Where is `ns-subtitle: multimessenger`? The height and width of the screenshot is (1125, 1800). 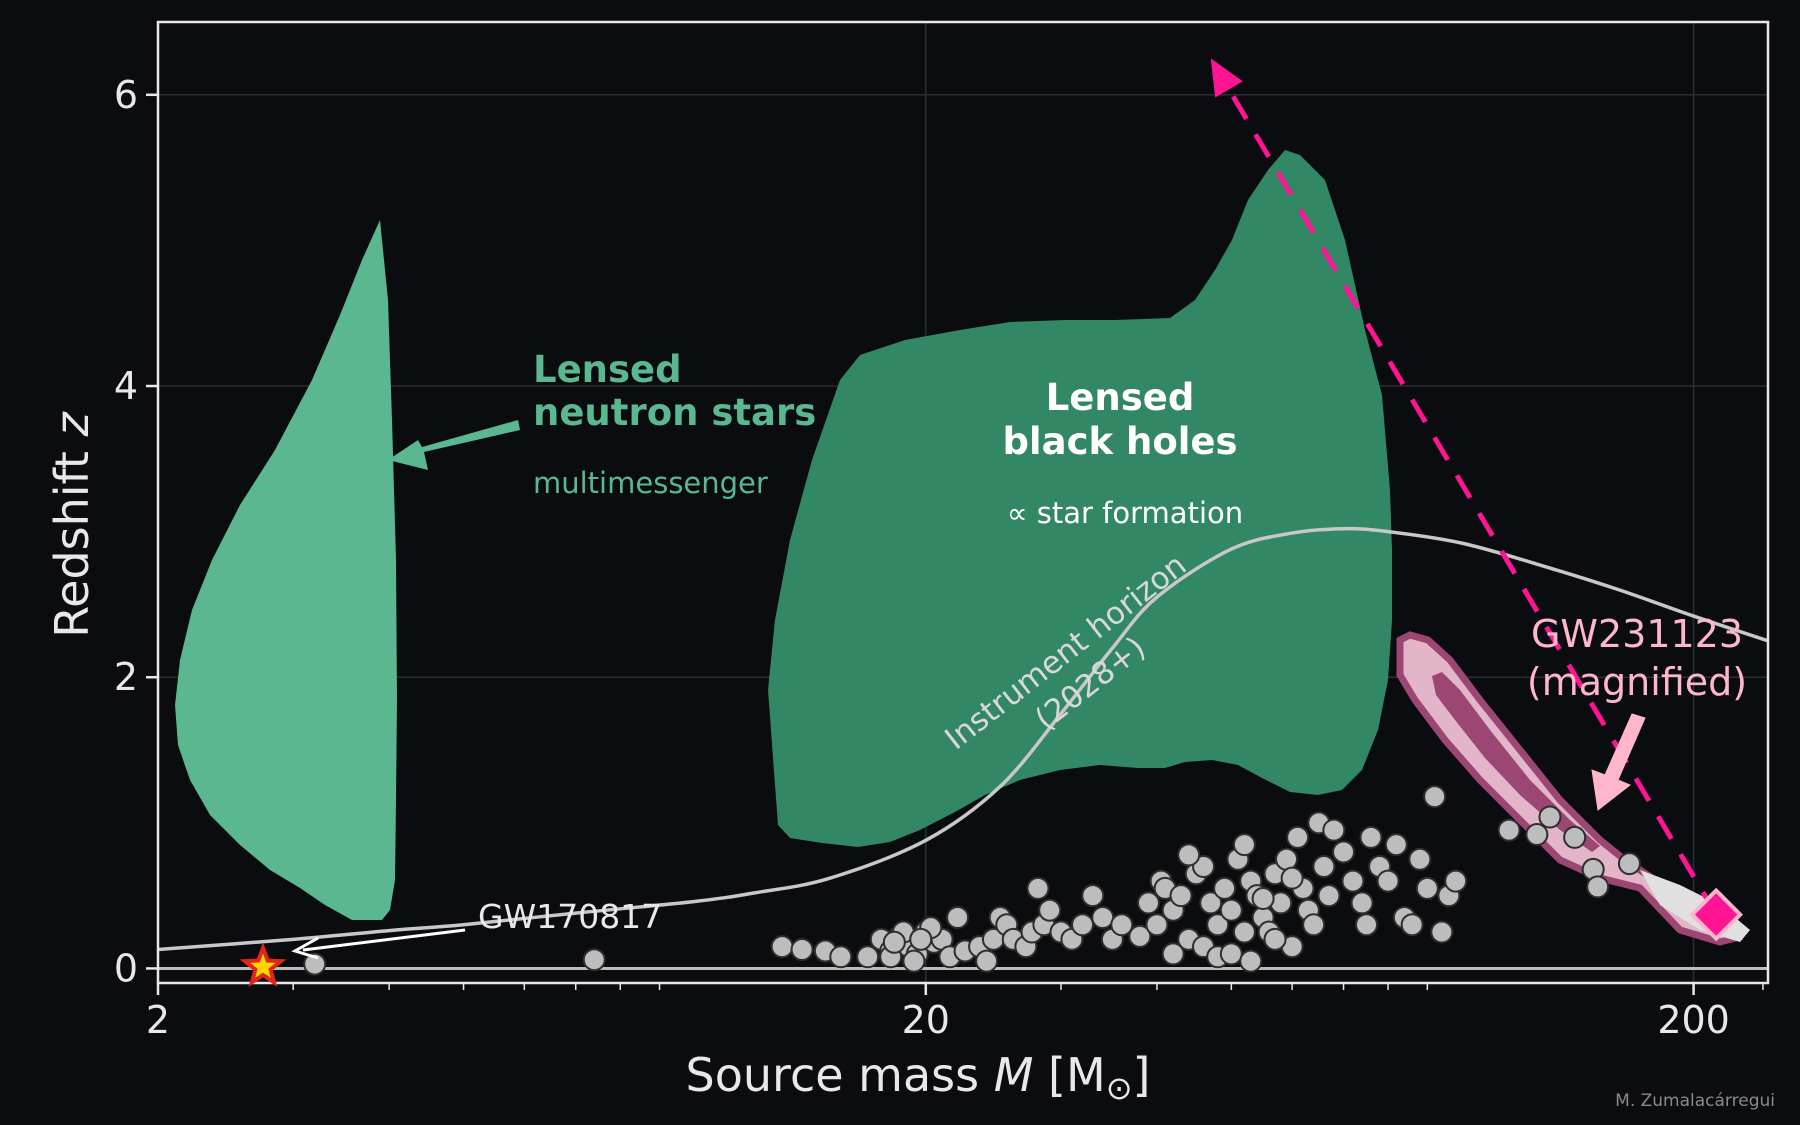 ns-subtitle: multimessenger is located at coordinates (650, 483).